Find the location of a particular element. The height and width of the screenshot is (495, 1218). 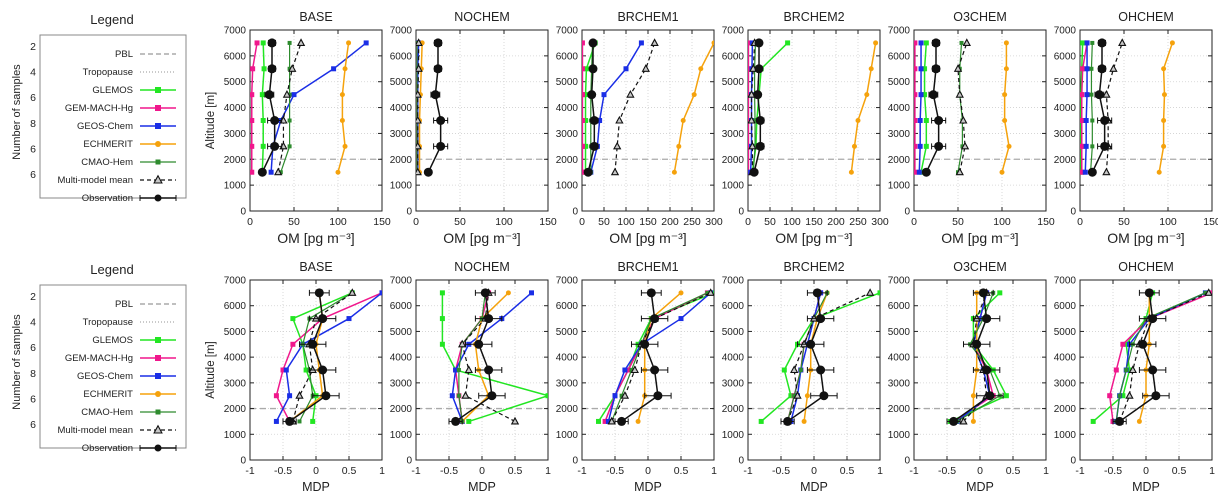

plot-area is located at coordinates (1127, 107).